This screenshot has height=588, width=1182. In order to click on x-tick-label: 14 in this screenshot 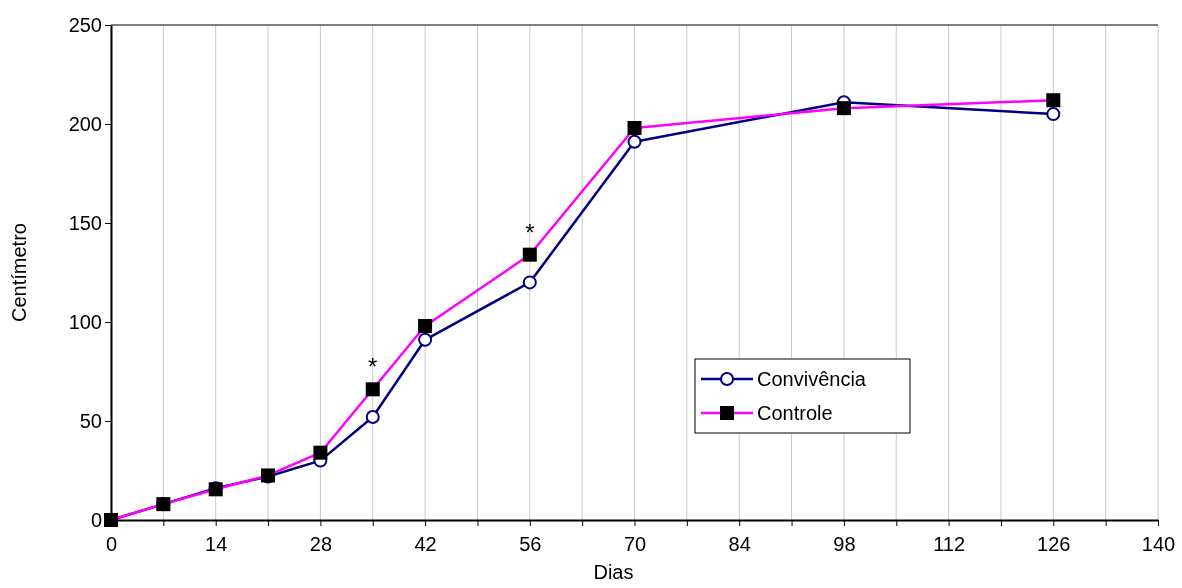, I will do `click(216, 544)`.